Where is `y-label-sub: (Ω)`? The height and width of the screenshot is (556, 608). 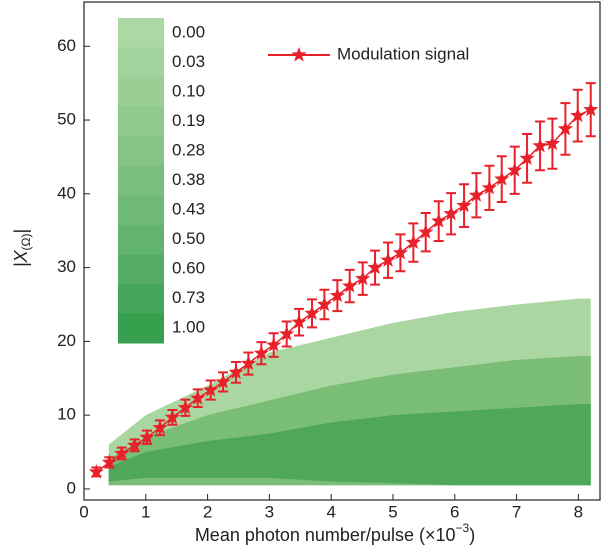
y-label-sub: (Ω) is located at coordinates (26, 242).